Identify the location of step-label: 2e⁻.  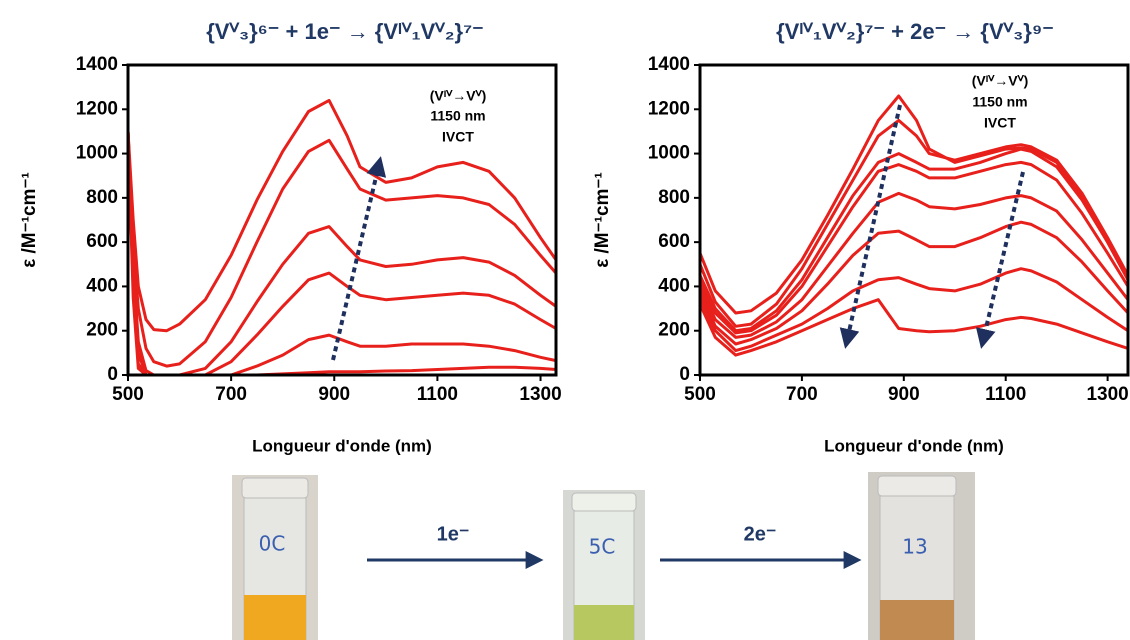
(760, 534).